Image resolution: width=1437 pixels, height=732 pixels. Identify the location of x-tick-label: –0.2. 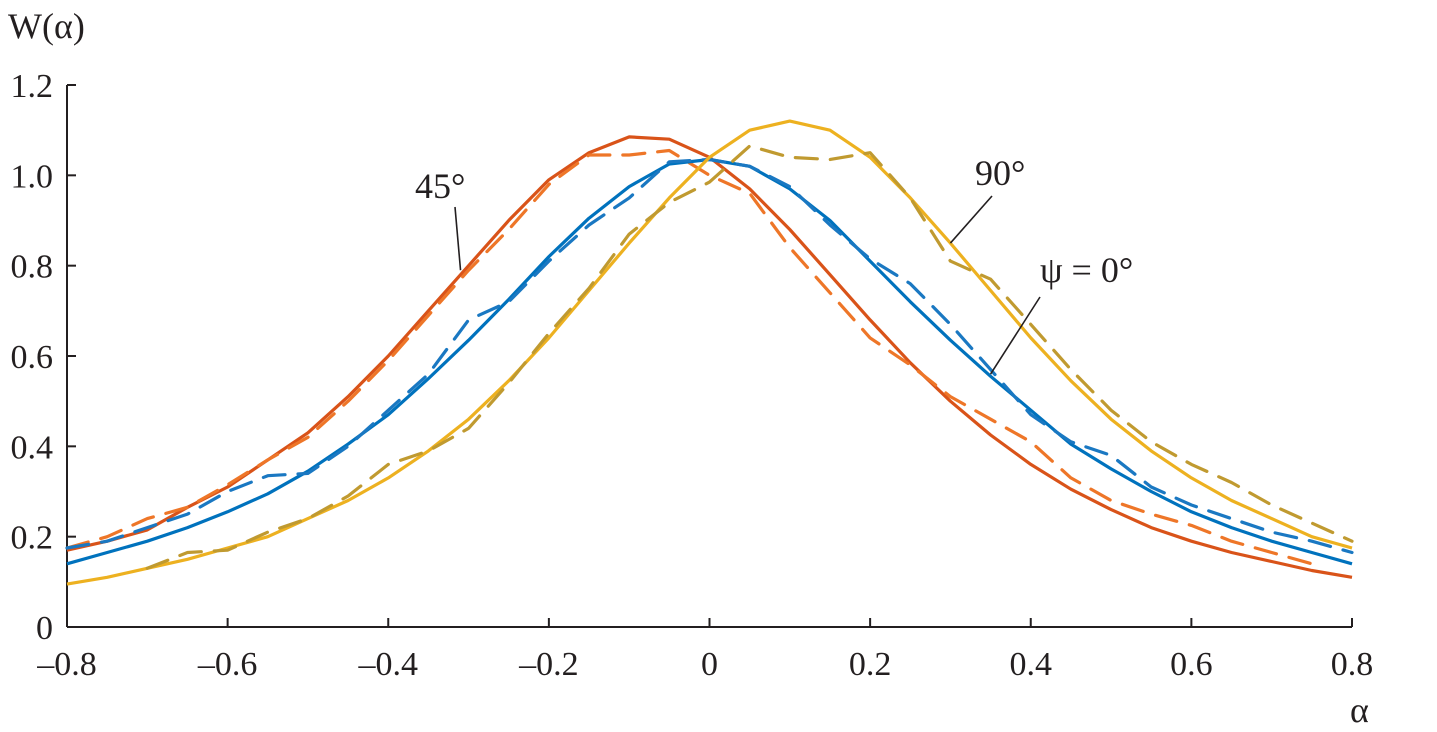
(548, 664).